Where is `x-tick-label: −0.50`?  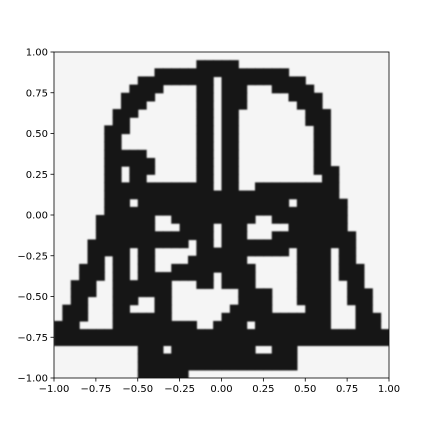 x-tick-label: −0.50 is located at coordinates (137, 389).